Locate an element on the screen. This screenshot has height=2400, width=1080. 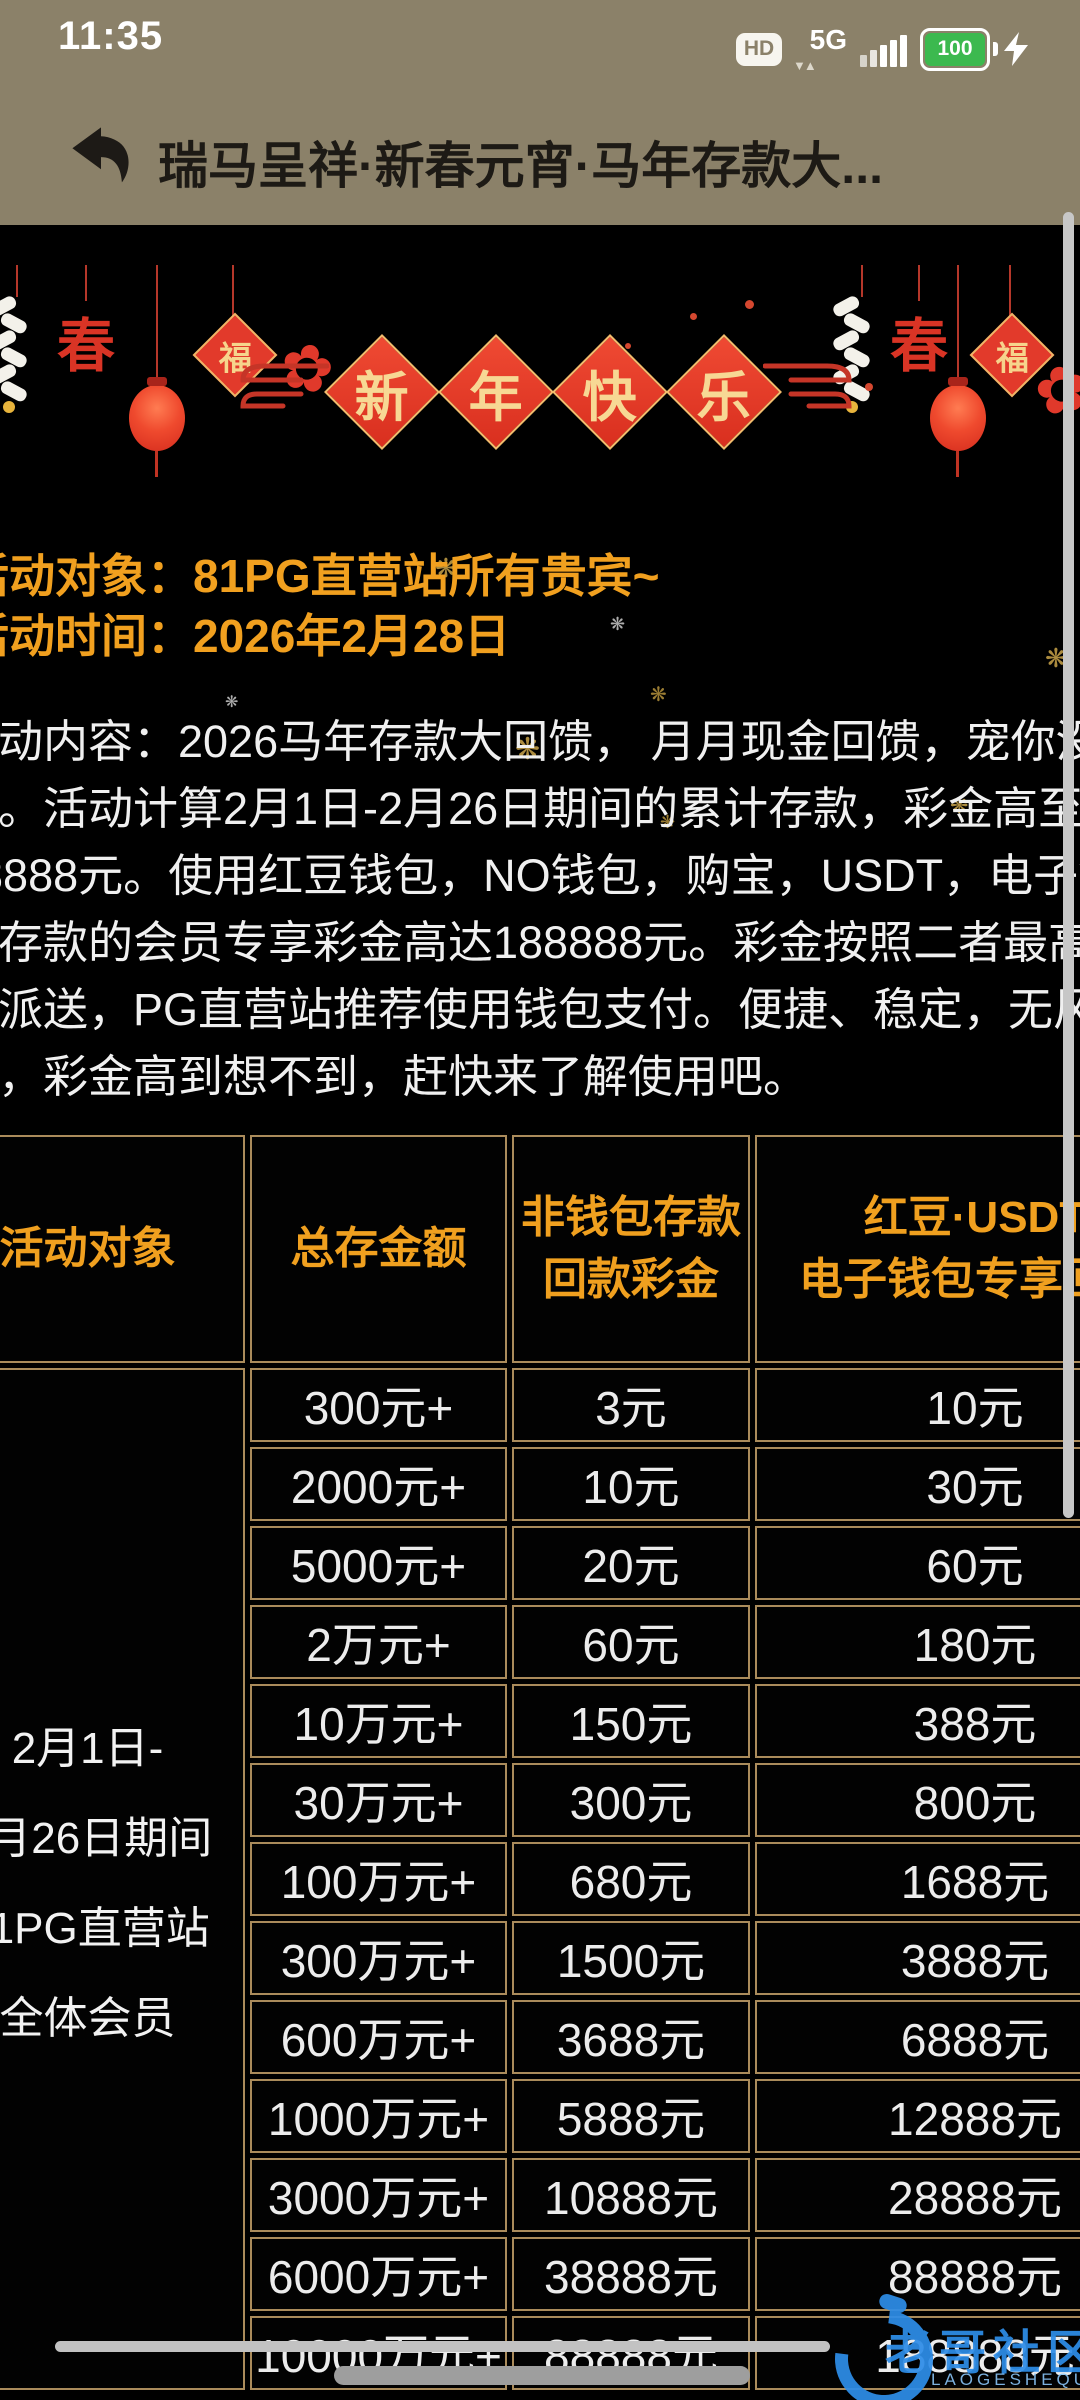
table-cell: 680元 is located at coordinates (631, 1879).